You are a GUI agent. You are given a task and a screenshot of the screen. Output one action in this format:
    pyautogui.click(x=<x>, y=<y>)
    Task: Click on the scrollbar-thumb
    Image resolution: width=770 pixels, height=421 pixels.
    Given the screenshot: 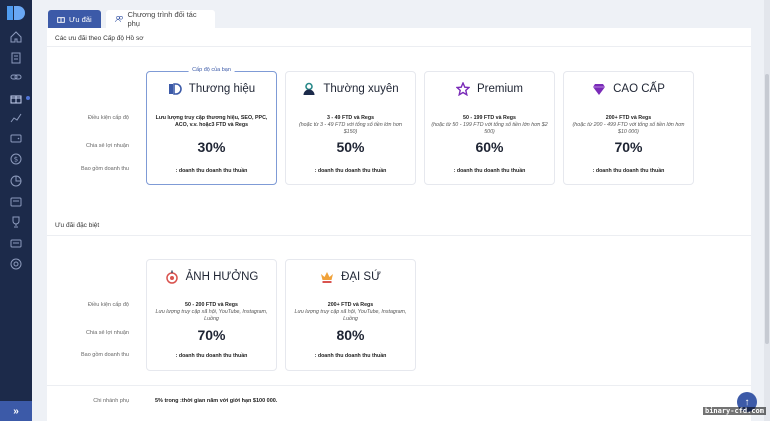 What is the action you would take?
    pyautogui.click(x=767, y=209)
    